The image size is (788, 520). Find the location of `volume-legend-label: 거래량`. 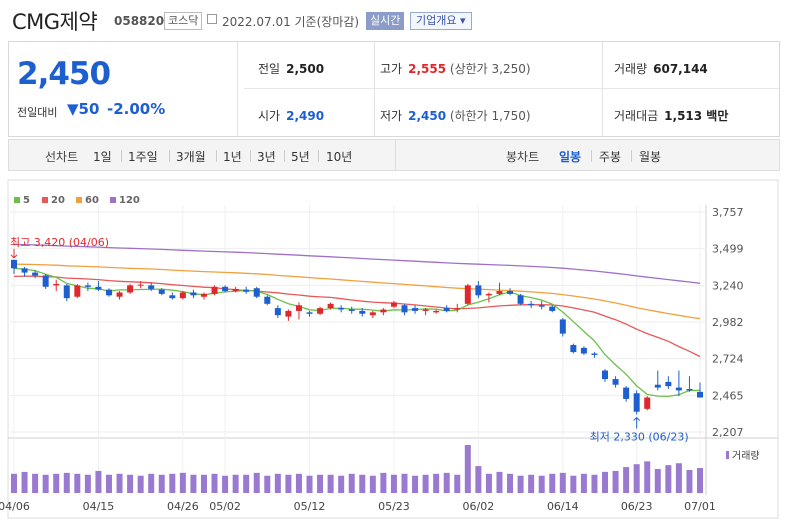

volume-legend-label: 거래량 is located at coordinates (746, 456).